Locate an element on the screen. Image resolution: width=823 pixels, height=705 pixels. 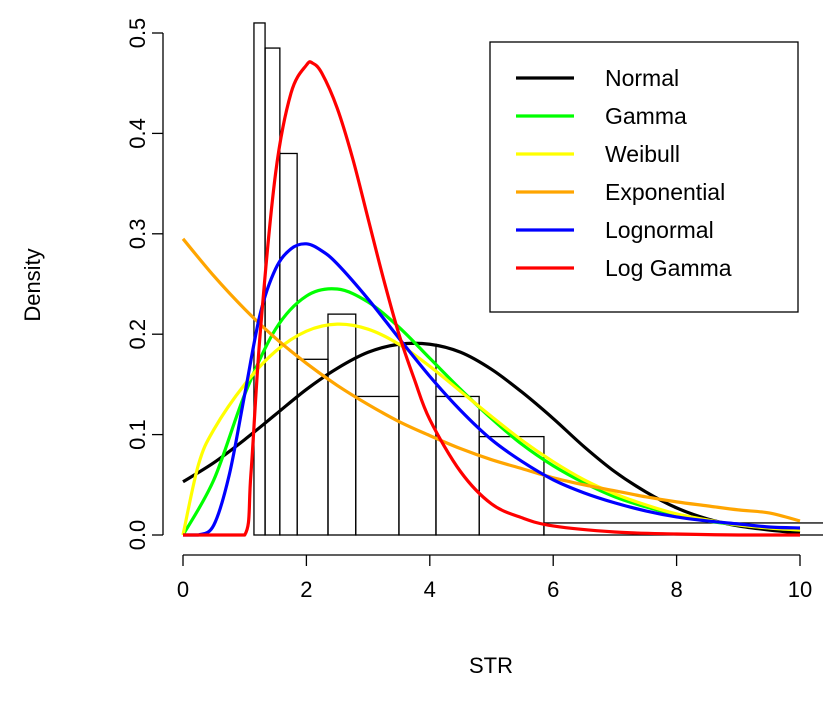
x-axis-title: STR is located at coordinates (491, 665).